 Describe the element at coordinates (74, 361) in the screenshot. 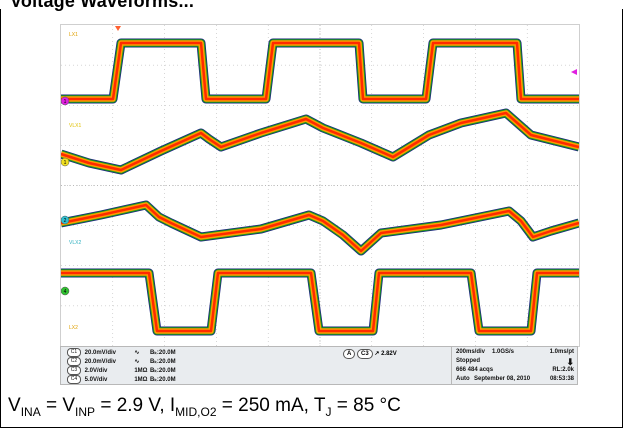

I see `channel-badge: C2` at that location.